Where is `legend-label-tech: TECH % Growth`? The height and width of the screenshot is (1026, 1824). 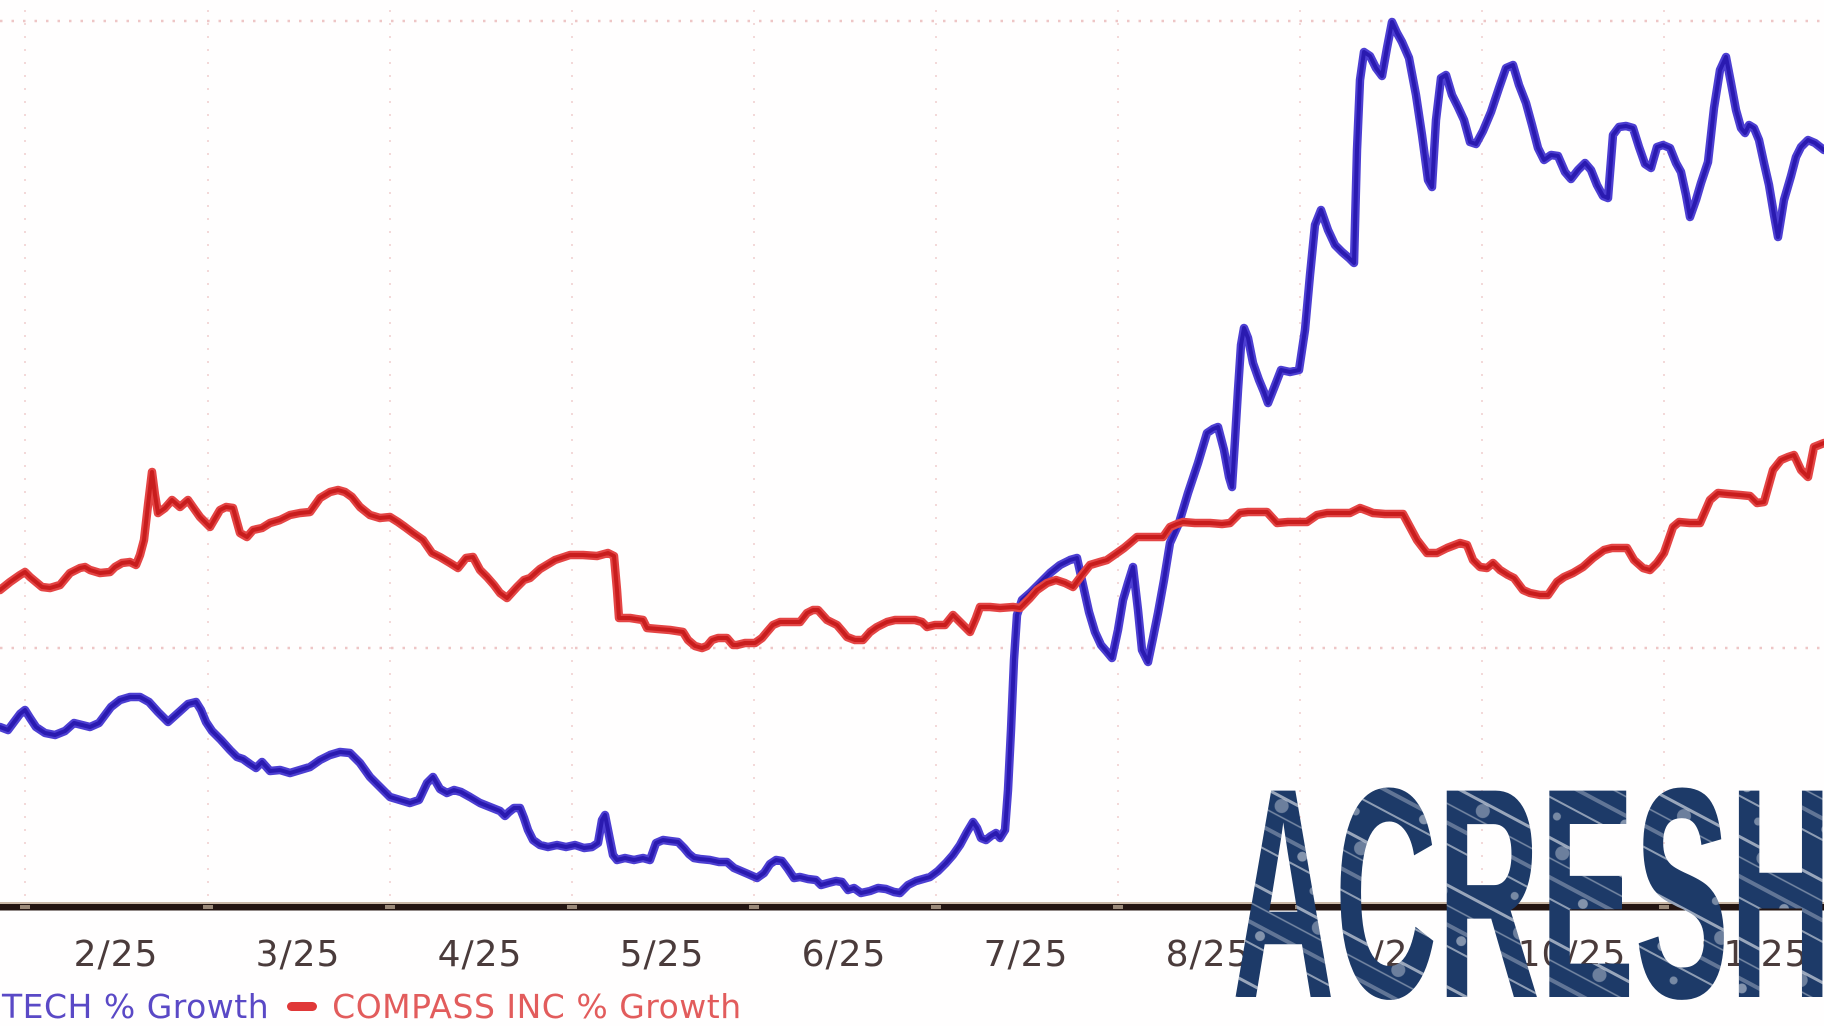
legend-label-tech: TECH % Growth is located at coordinates (136, 1006).